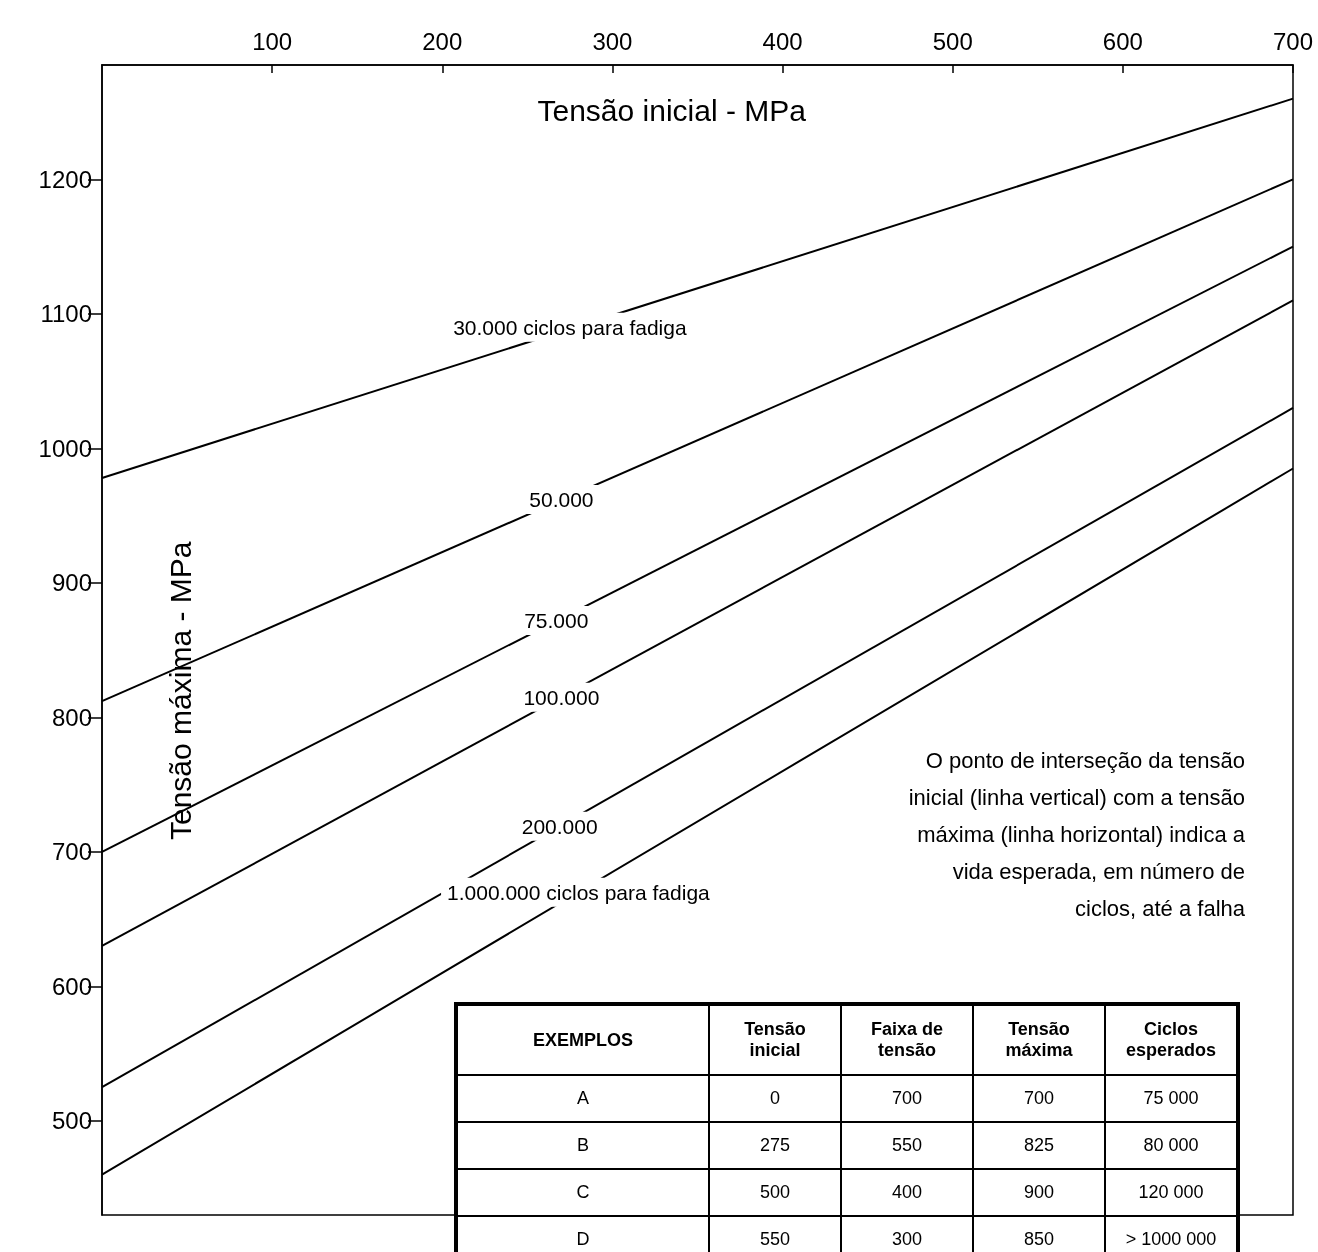  I want to click on y-tick-label: 900, so click(71, 583).